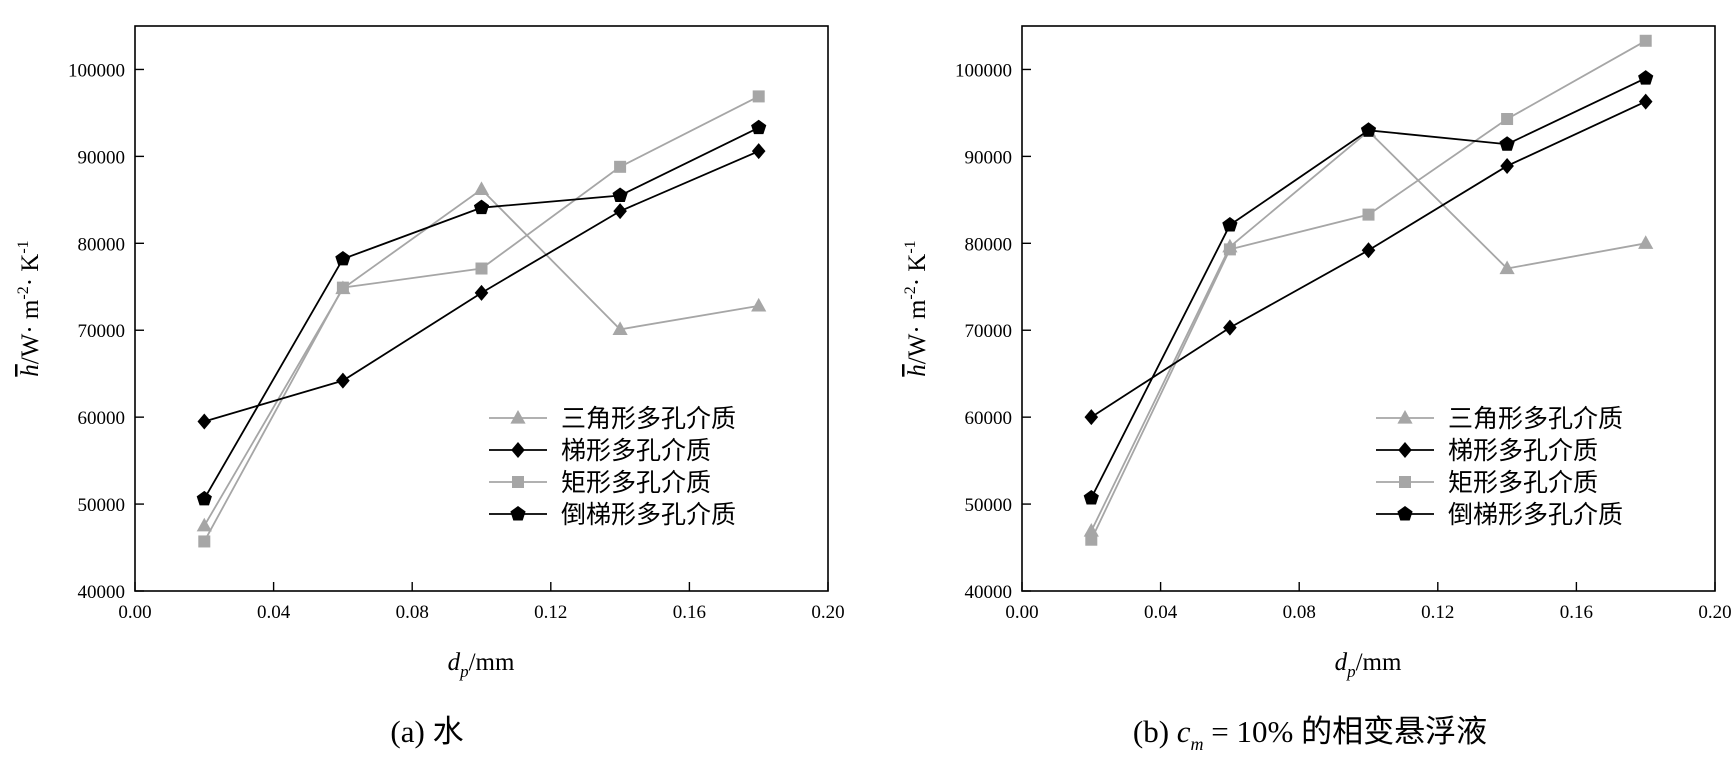 The width and height of the screenshot is (1735, 772). Describe the element at coordinates (1310, 734) in the screenshot. I see `panel-caption: (b) cm = 10% 的相变悬浮液` at that location.